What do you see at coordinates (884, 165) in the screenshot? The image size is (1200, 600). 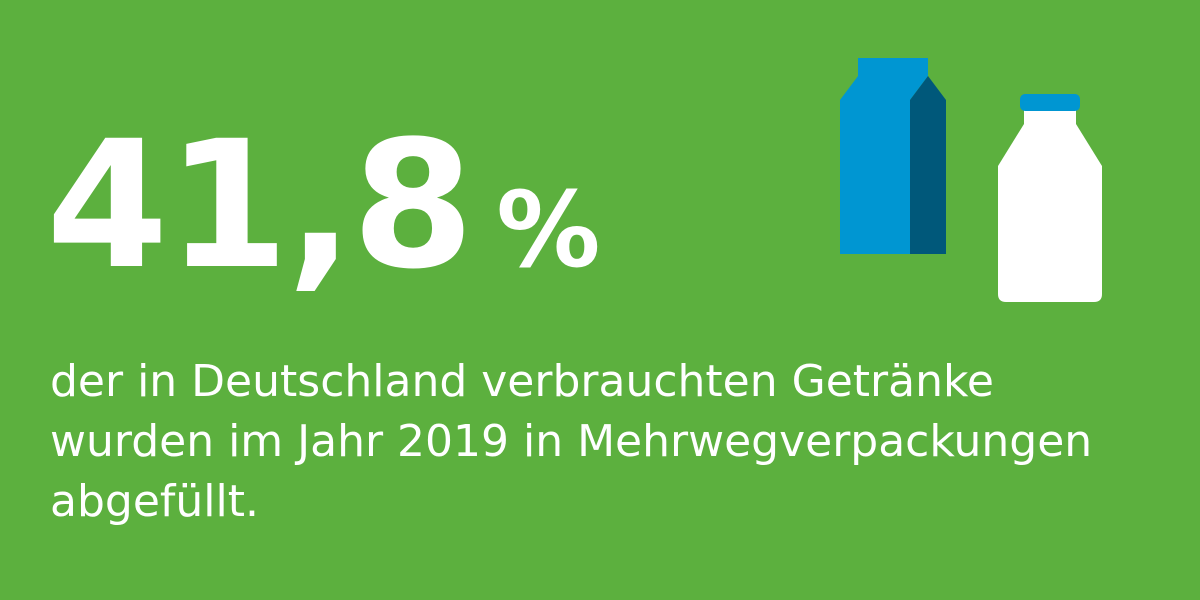 I see `carton-front-face` at bounding box center [884, 165].